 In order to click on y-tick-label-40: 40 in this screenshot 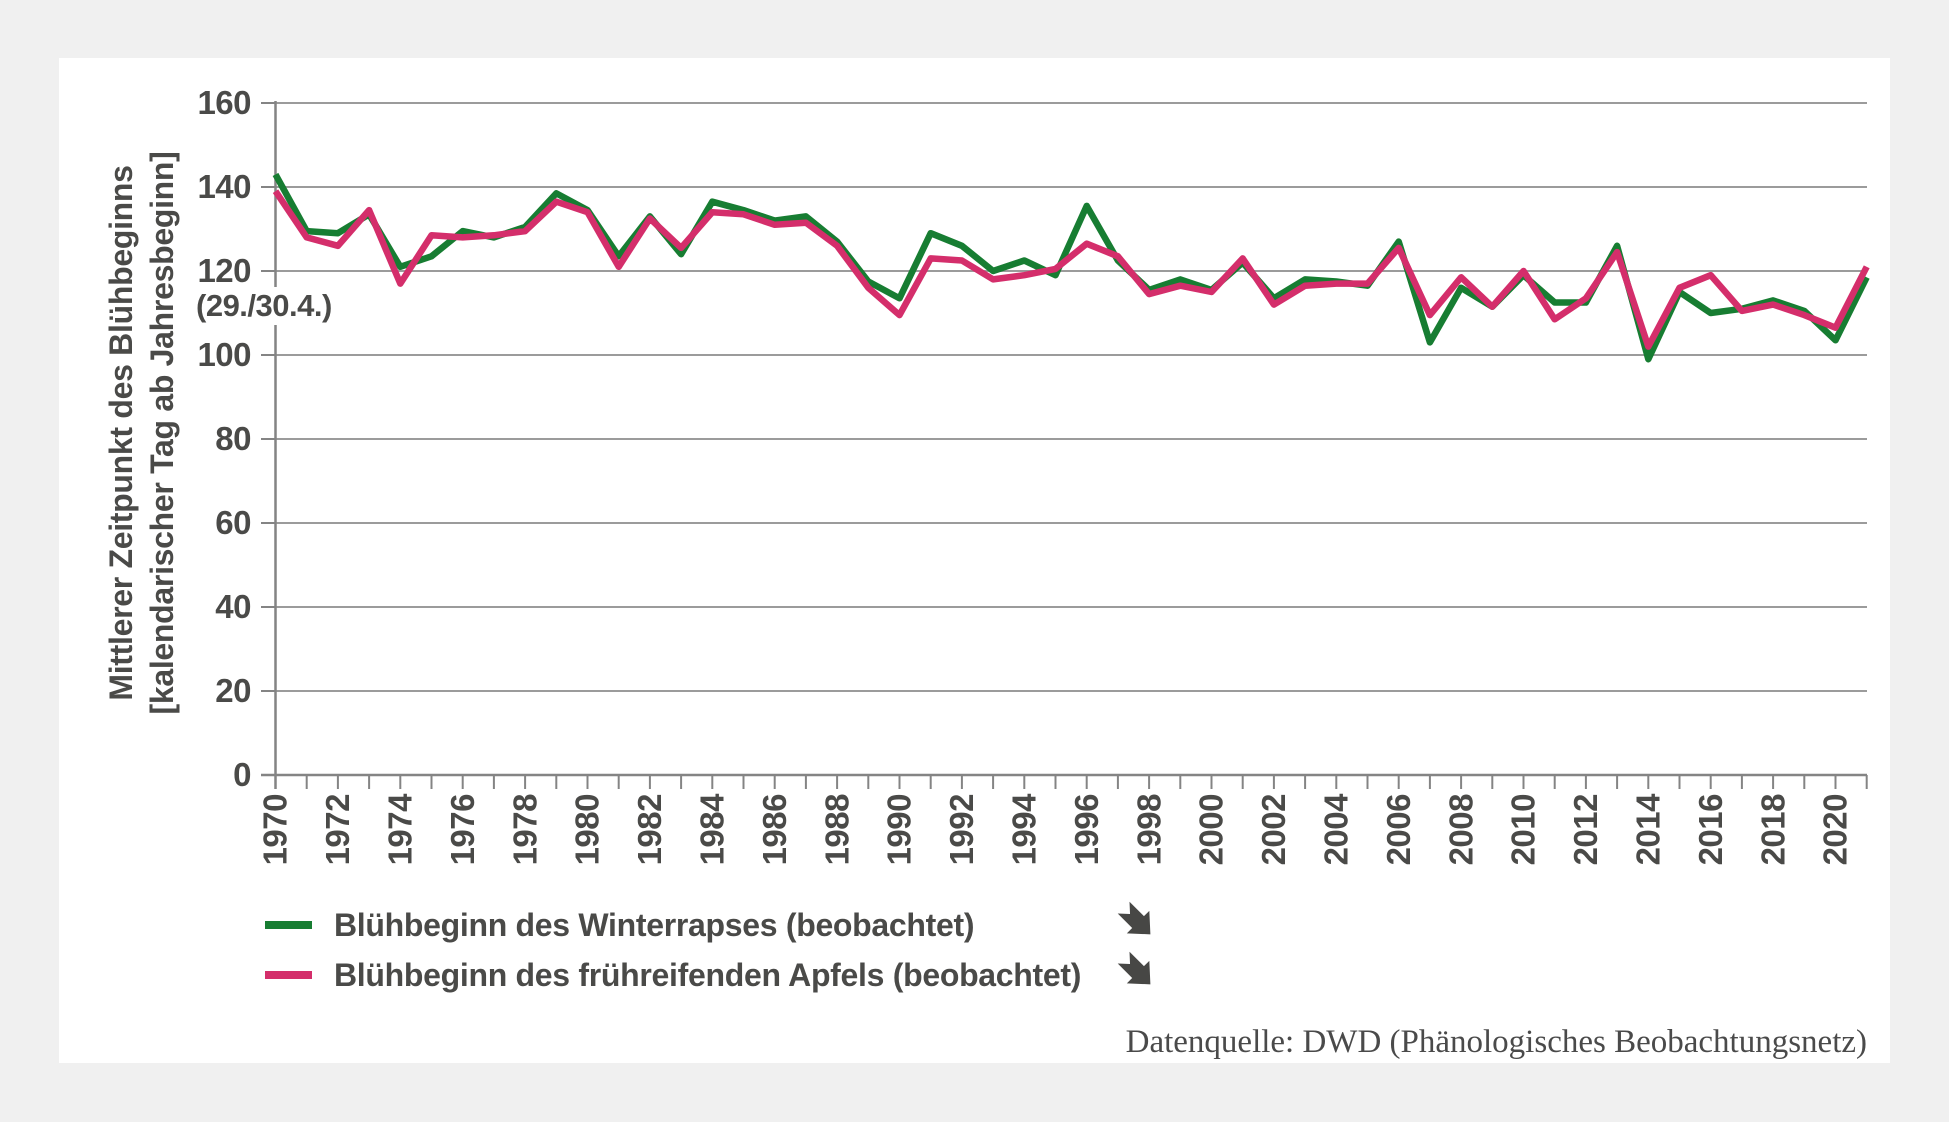, I will do `click(233, 606)`.